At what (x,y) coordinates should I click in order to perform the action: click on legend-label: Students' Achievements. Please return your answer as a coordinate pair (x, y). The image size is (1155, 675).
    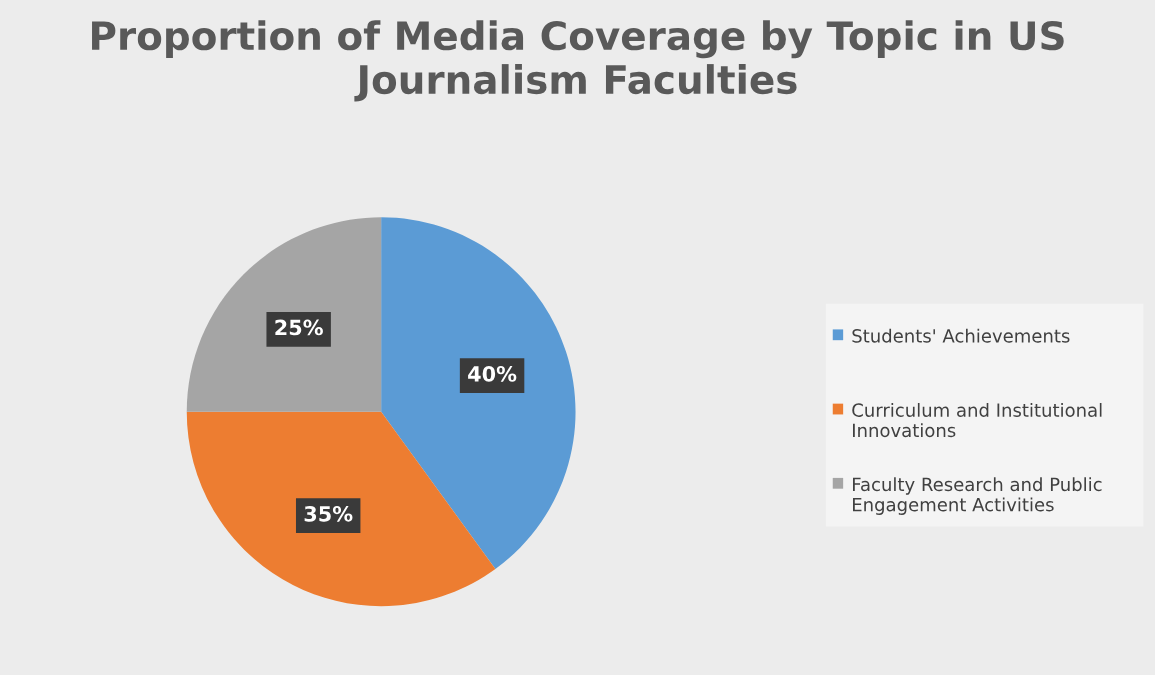
    Looking at the image, I should click on (961, 335).